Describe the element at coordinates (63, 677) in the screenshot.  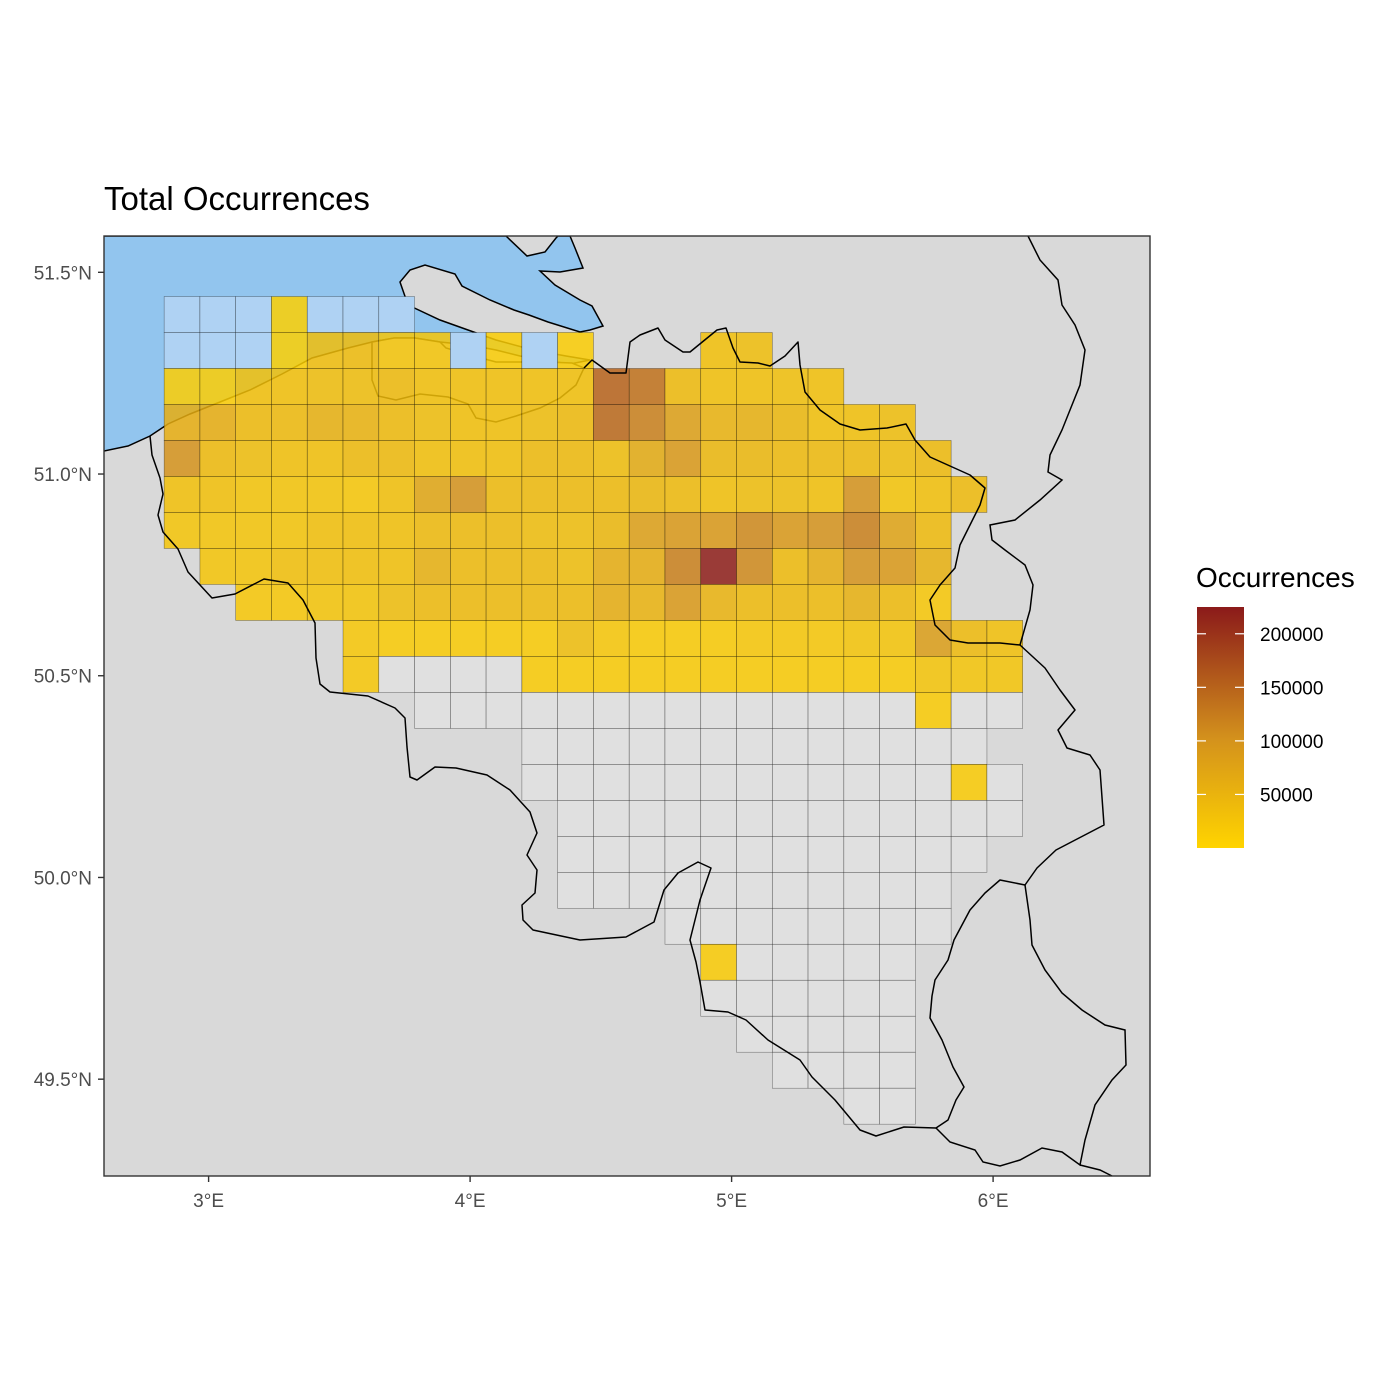
I see `y-axis-tick-label: 50.5°N` at that location.